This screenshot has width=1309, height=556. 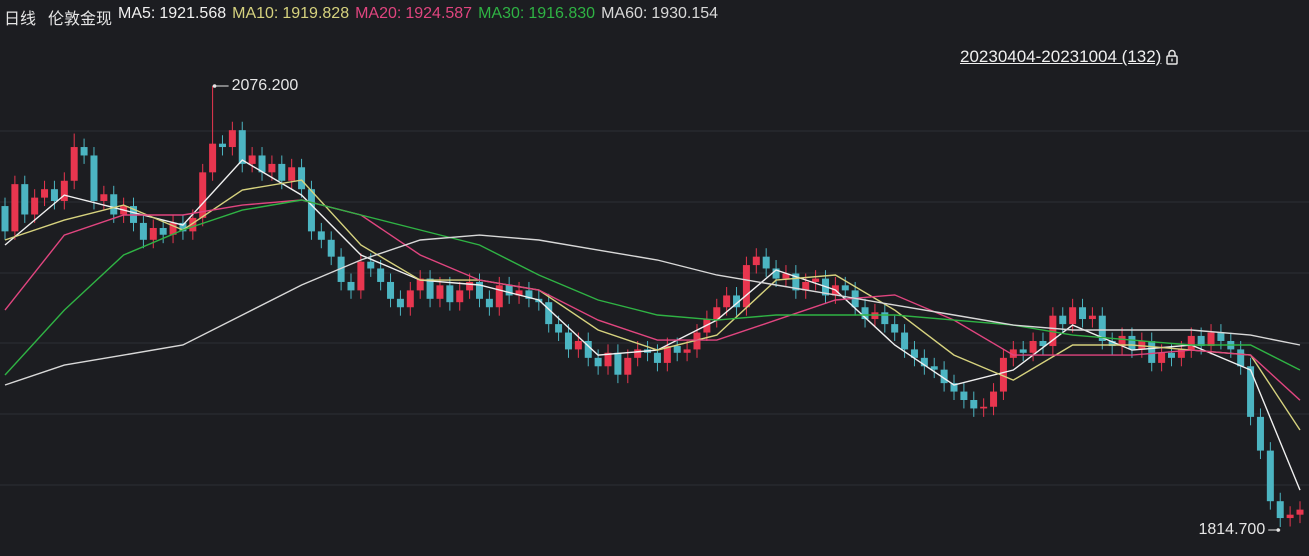 What do you see at coordinates (255, 13) in the screenshot?
I see `legend-label: MA10:` at bounding box center [255, 13].